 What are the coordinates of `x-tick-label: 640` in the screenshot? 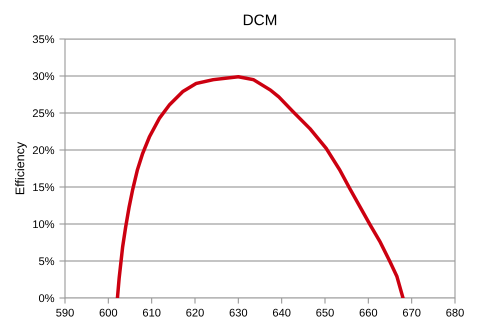 It's located at (281, 312).